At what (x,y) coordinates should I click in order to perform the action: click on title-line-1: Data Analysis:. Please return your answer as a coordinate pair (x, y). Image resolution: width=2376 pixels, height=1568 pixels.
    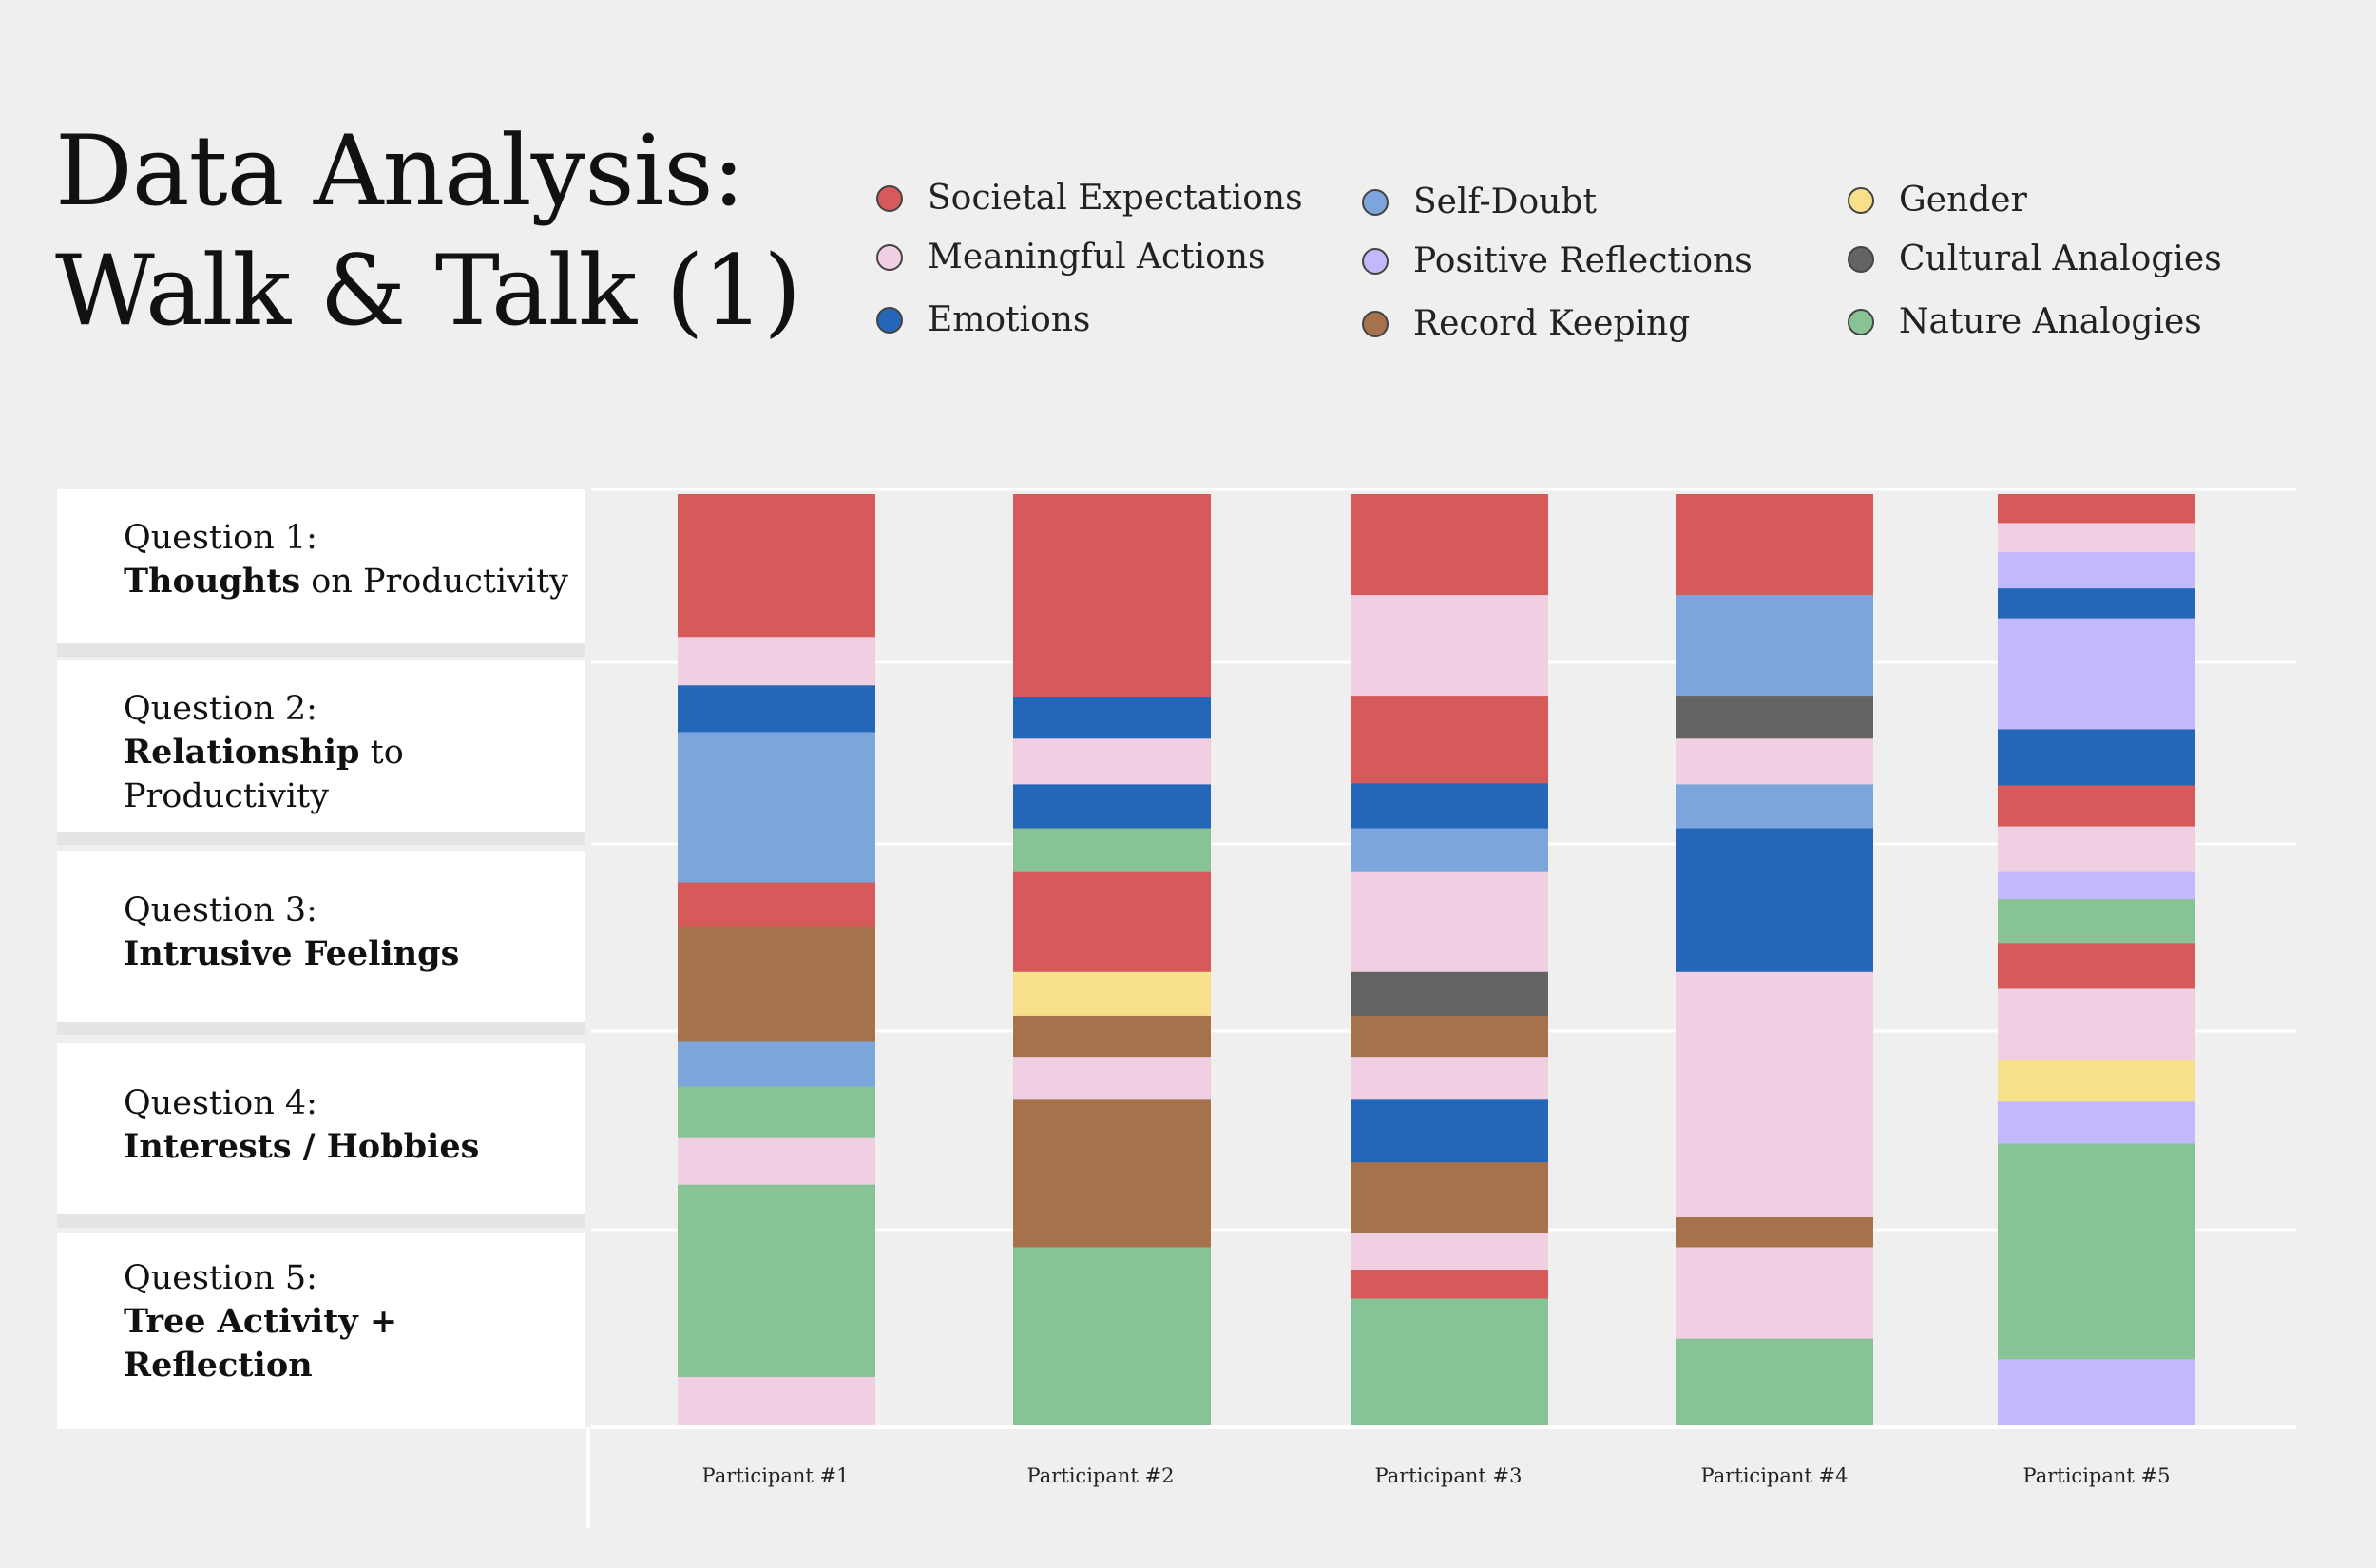
    Looking at the image, I should click on (400, 172).